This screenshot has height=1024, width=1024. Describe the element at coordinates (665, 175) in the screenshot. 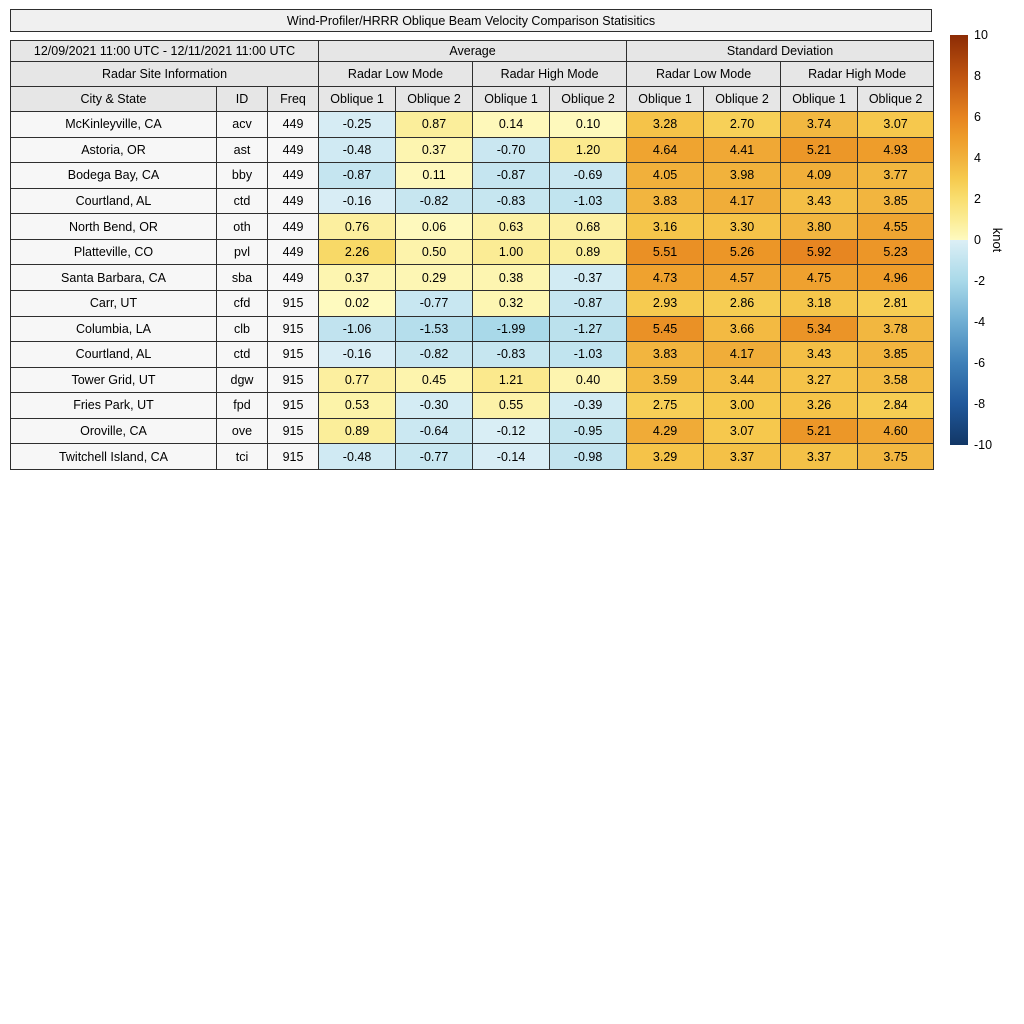

I see `value-cell: 4.05` at that location.